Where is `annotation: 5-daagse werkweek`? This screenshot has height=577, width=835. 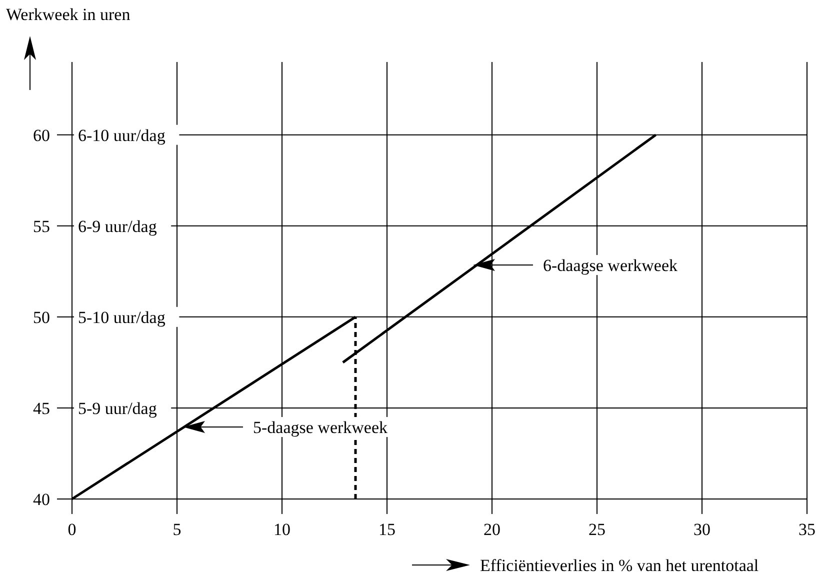
annotation: 5-daagse werkweek is located at coordinates (320, 427).